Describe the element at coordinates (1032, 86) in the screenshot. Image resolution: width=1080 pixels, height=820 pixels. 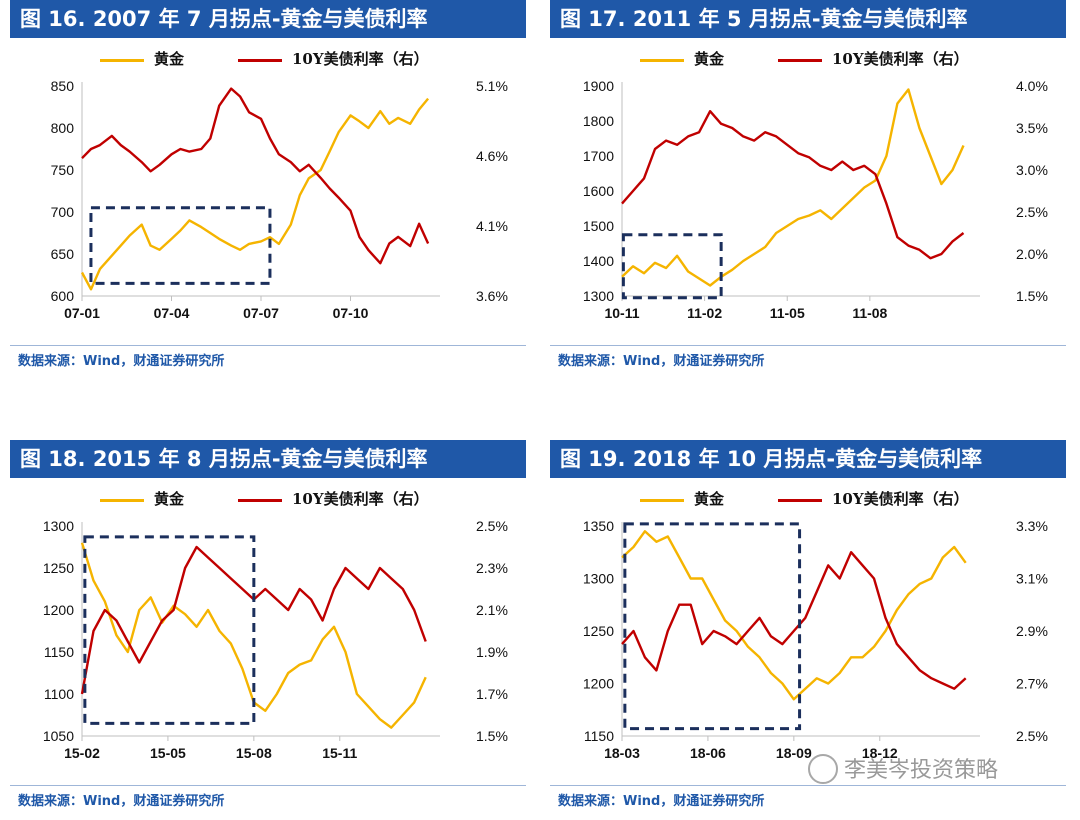
I see `right-tick-label: 4.0%` at that location.